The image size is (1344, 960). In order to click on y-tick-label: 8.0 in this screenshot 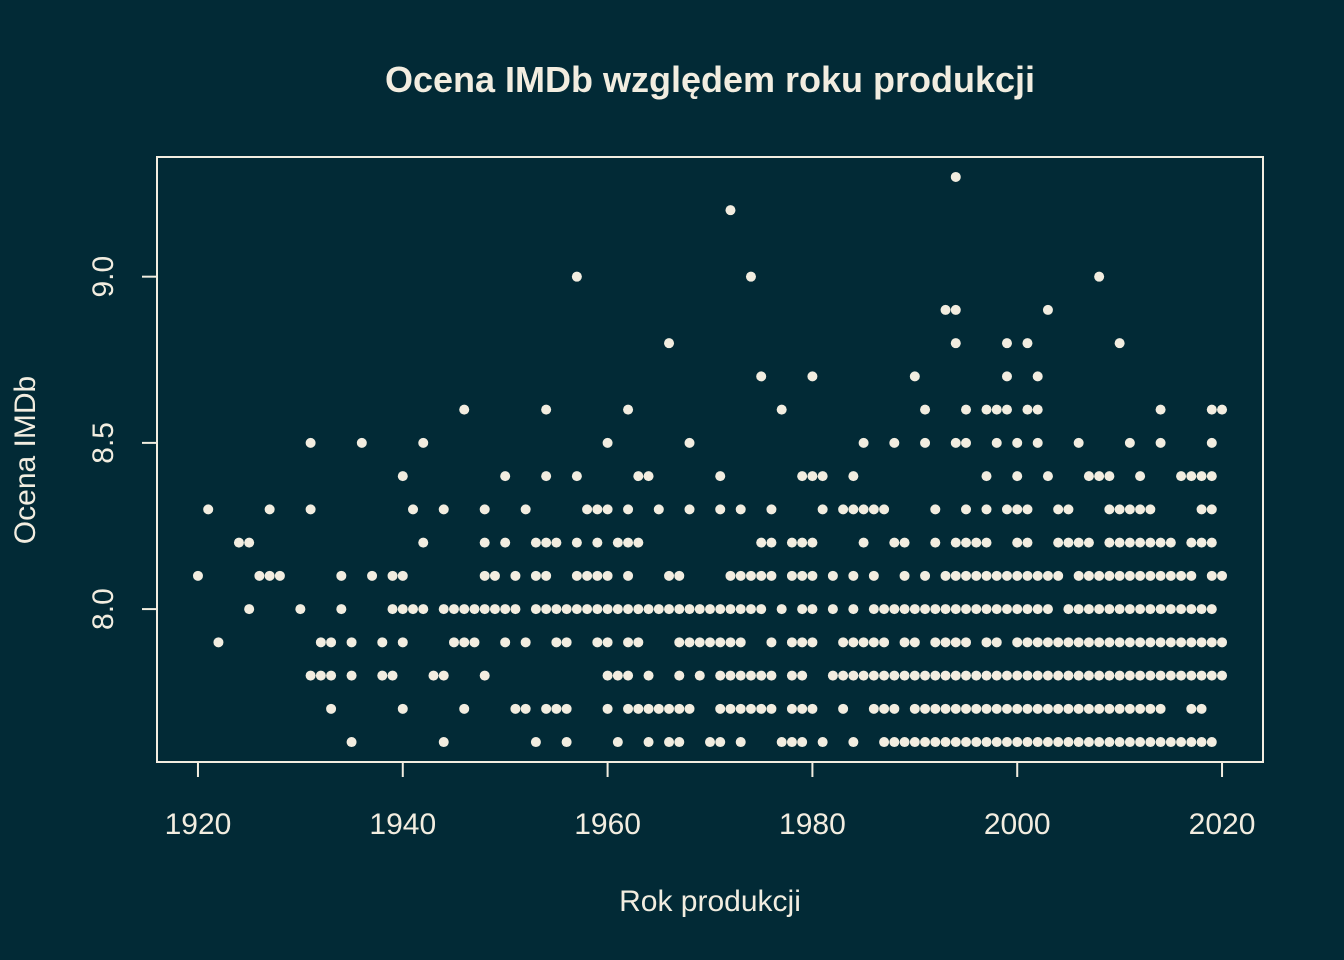, I will do `click(103, 609)`.